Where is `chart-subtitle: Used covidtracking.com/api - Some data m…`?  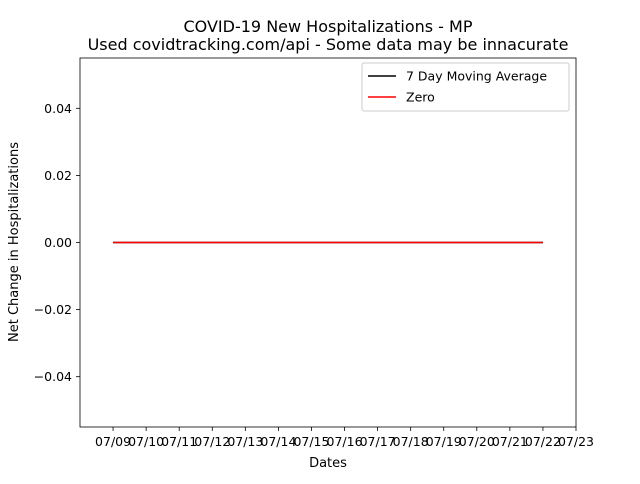
chart-subtitle: Used covidtracking.com/api - Some data m… is located at coordinates (328, 44).